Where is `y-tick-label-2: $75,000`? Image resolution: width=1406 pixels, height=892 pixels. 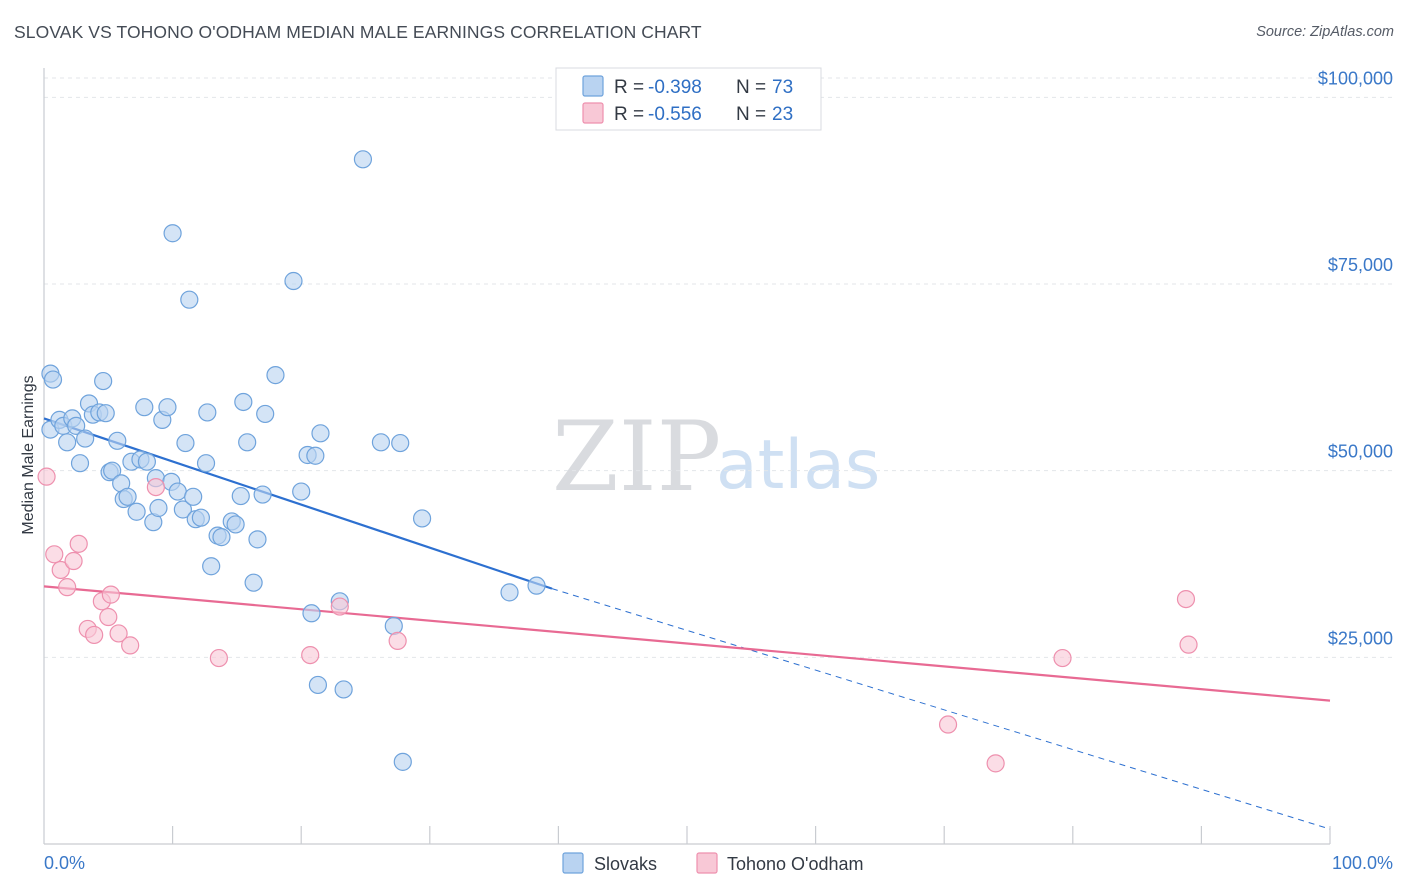
y-tick-label-2: $75,000 is located at coordinates (1360, 265).